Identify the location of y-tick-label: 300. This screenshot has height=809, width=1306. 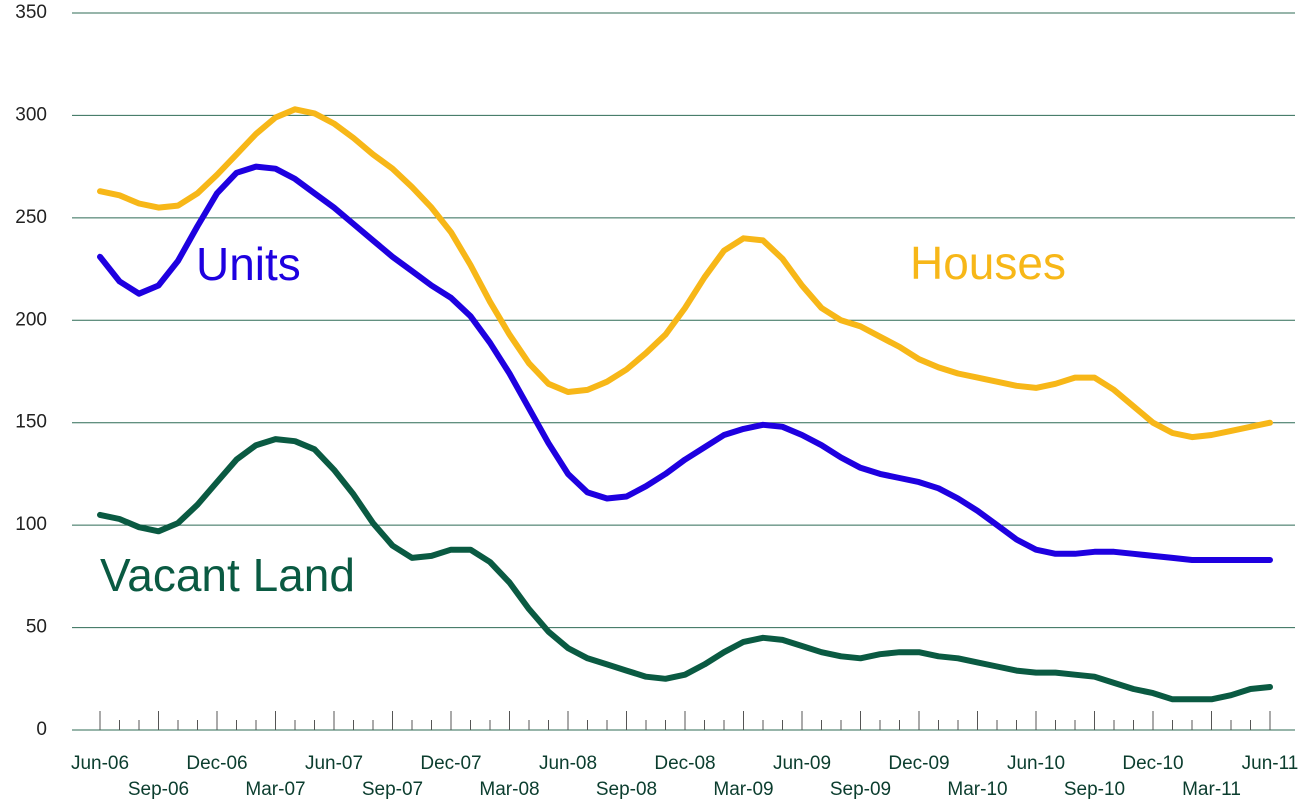
(31, 114).